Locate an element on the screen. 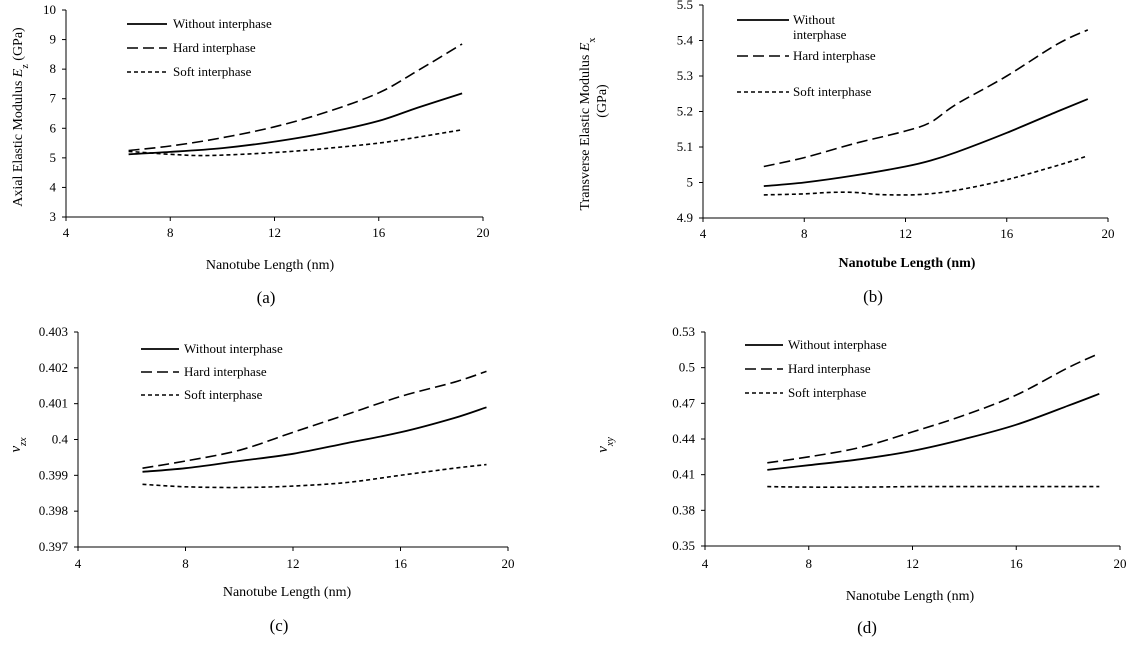  chart-a-legend-label: Without interphase is located at coordinates (222, 23).